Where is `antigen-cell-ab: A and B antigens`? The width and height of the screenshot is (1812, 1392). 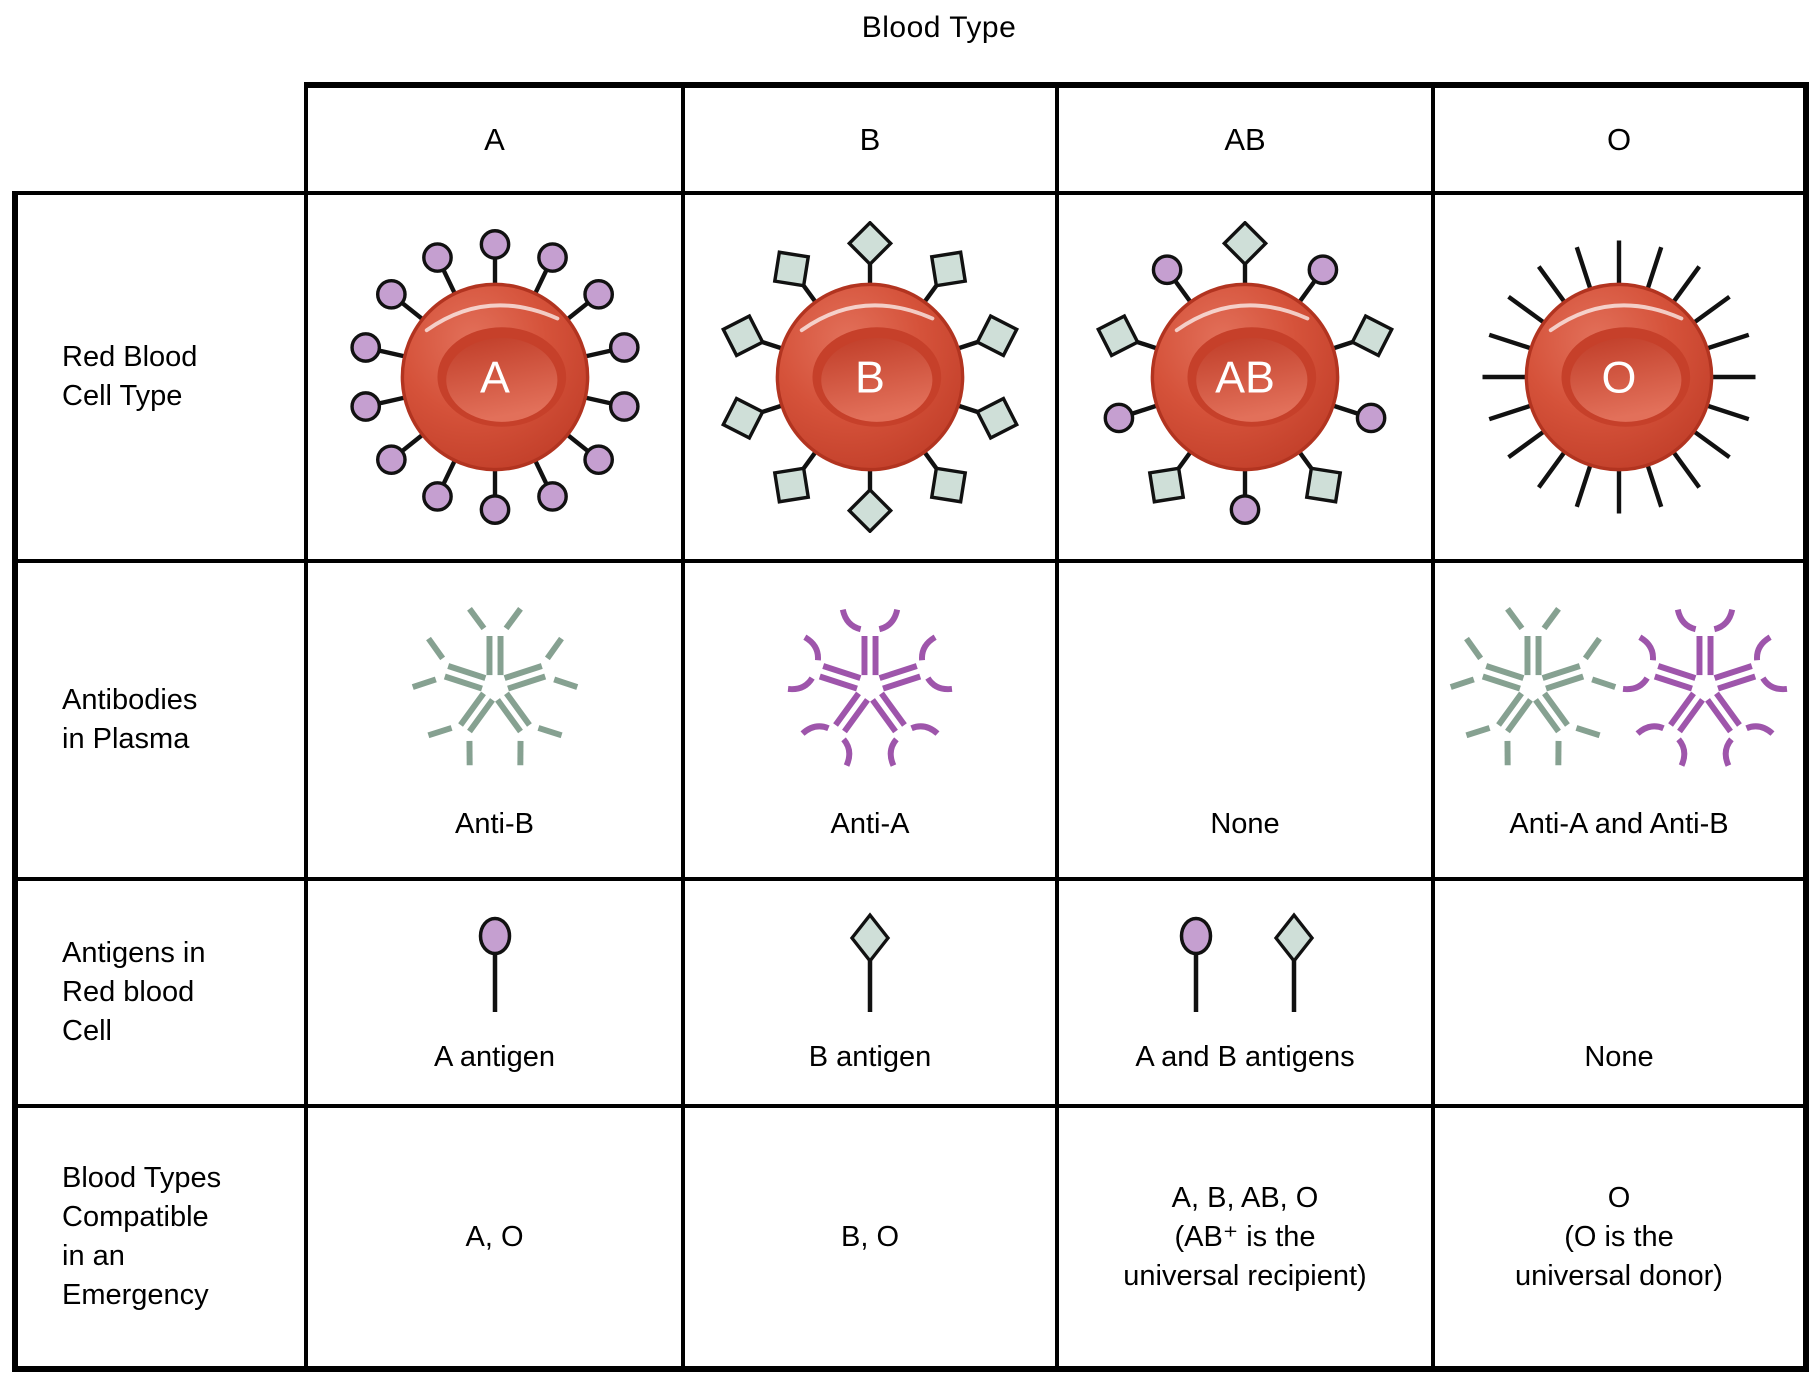
antigen-cell-ab: A and B antigens is located at coordinates (1245, 992).